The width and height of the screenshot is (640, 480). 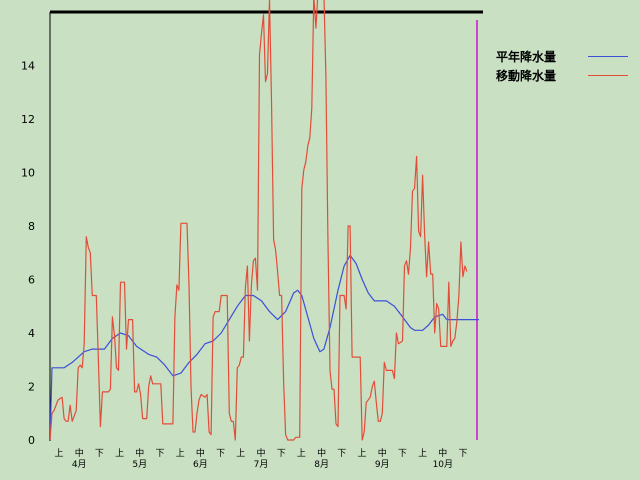 What do you see at coordinates (526, 75) in the screenshot?
I see `legend-label-moving: 移動降水量` at bounding box center [526, 75].